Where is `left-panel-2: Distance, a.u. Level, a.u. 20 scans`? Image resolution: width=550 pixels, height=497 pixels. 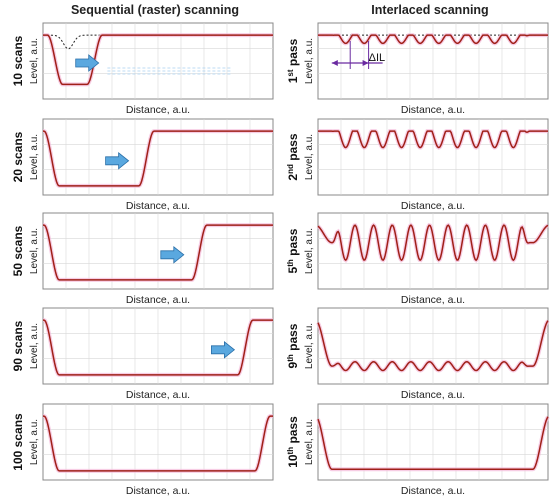 left-panel-2: Distance, a.u. Level, a.u. 20 scans is located at coordinates (142, 165).